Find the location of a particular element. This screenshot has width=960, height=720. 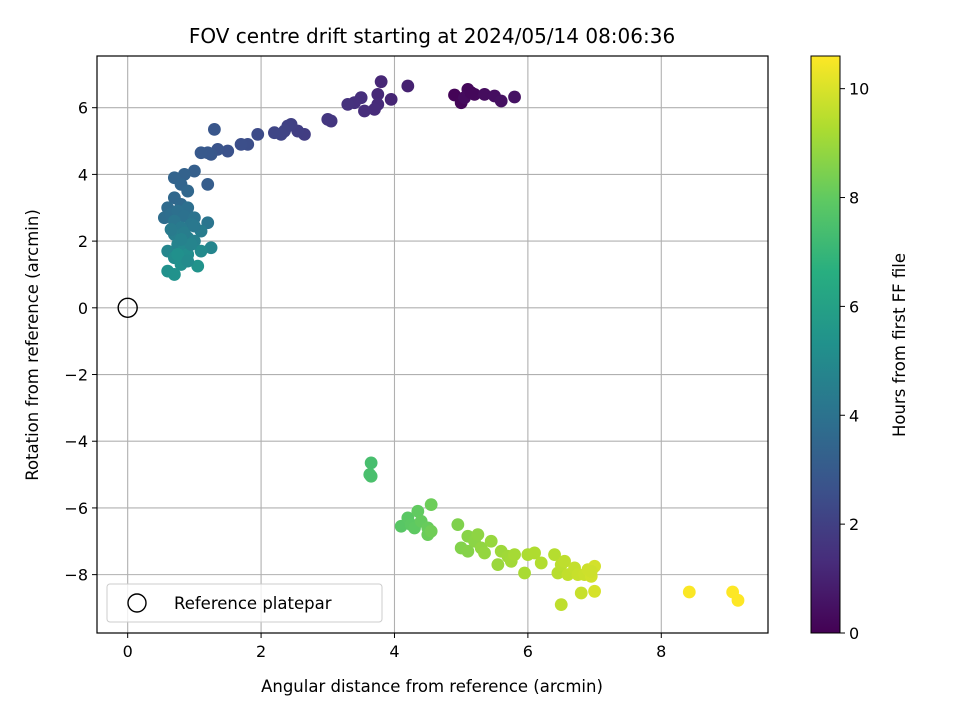

y-tick-label: 0 is located at coordinates (83, 308).